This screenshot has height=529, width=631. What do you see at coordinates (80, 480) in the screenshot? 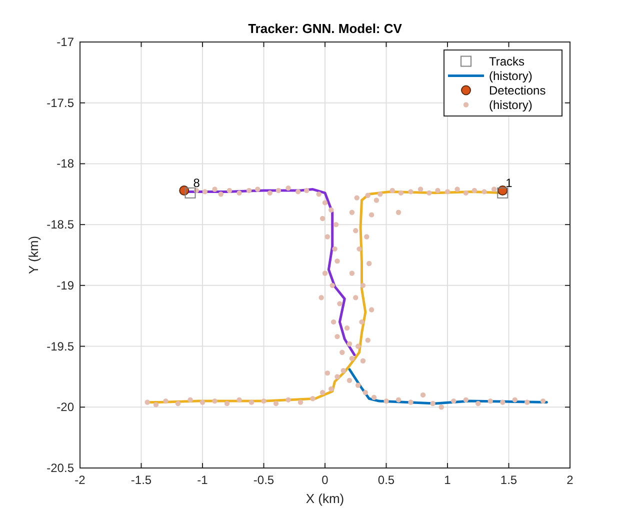
I see `x-tick-label: -2` at bounding box center [80, 480].